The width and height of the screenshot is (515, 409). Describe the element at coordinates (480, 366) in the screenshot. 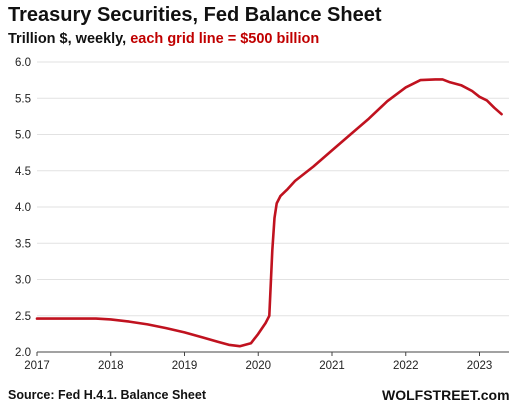

I see `x-tick-label: 2023` at that location.